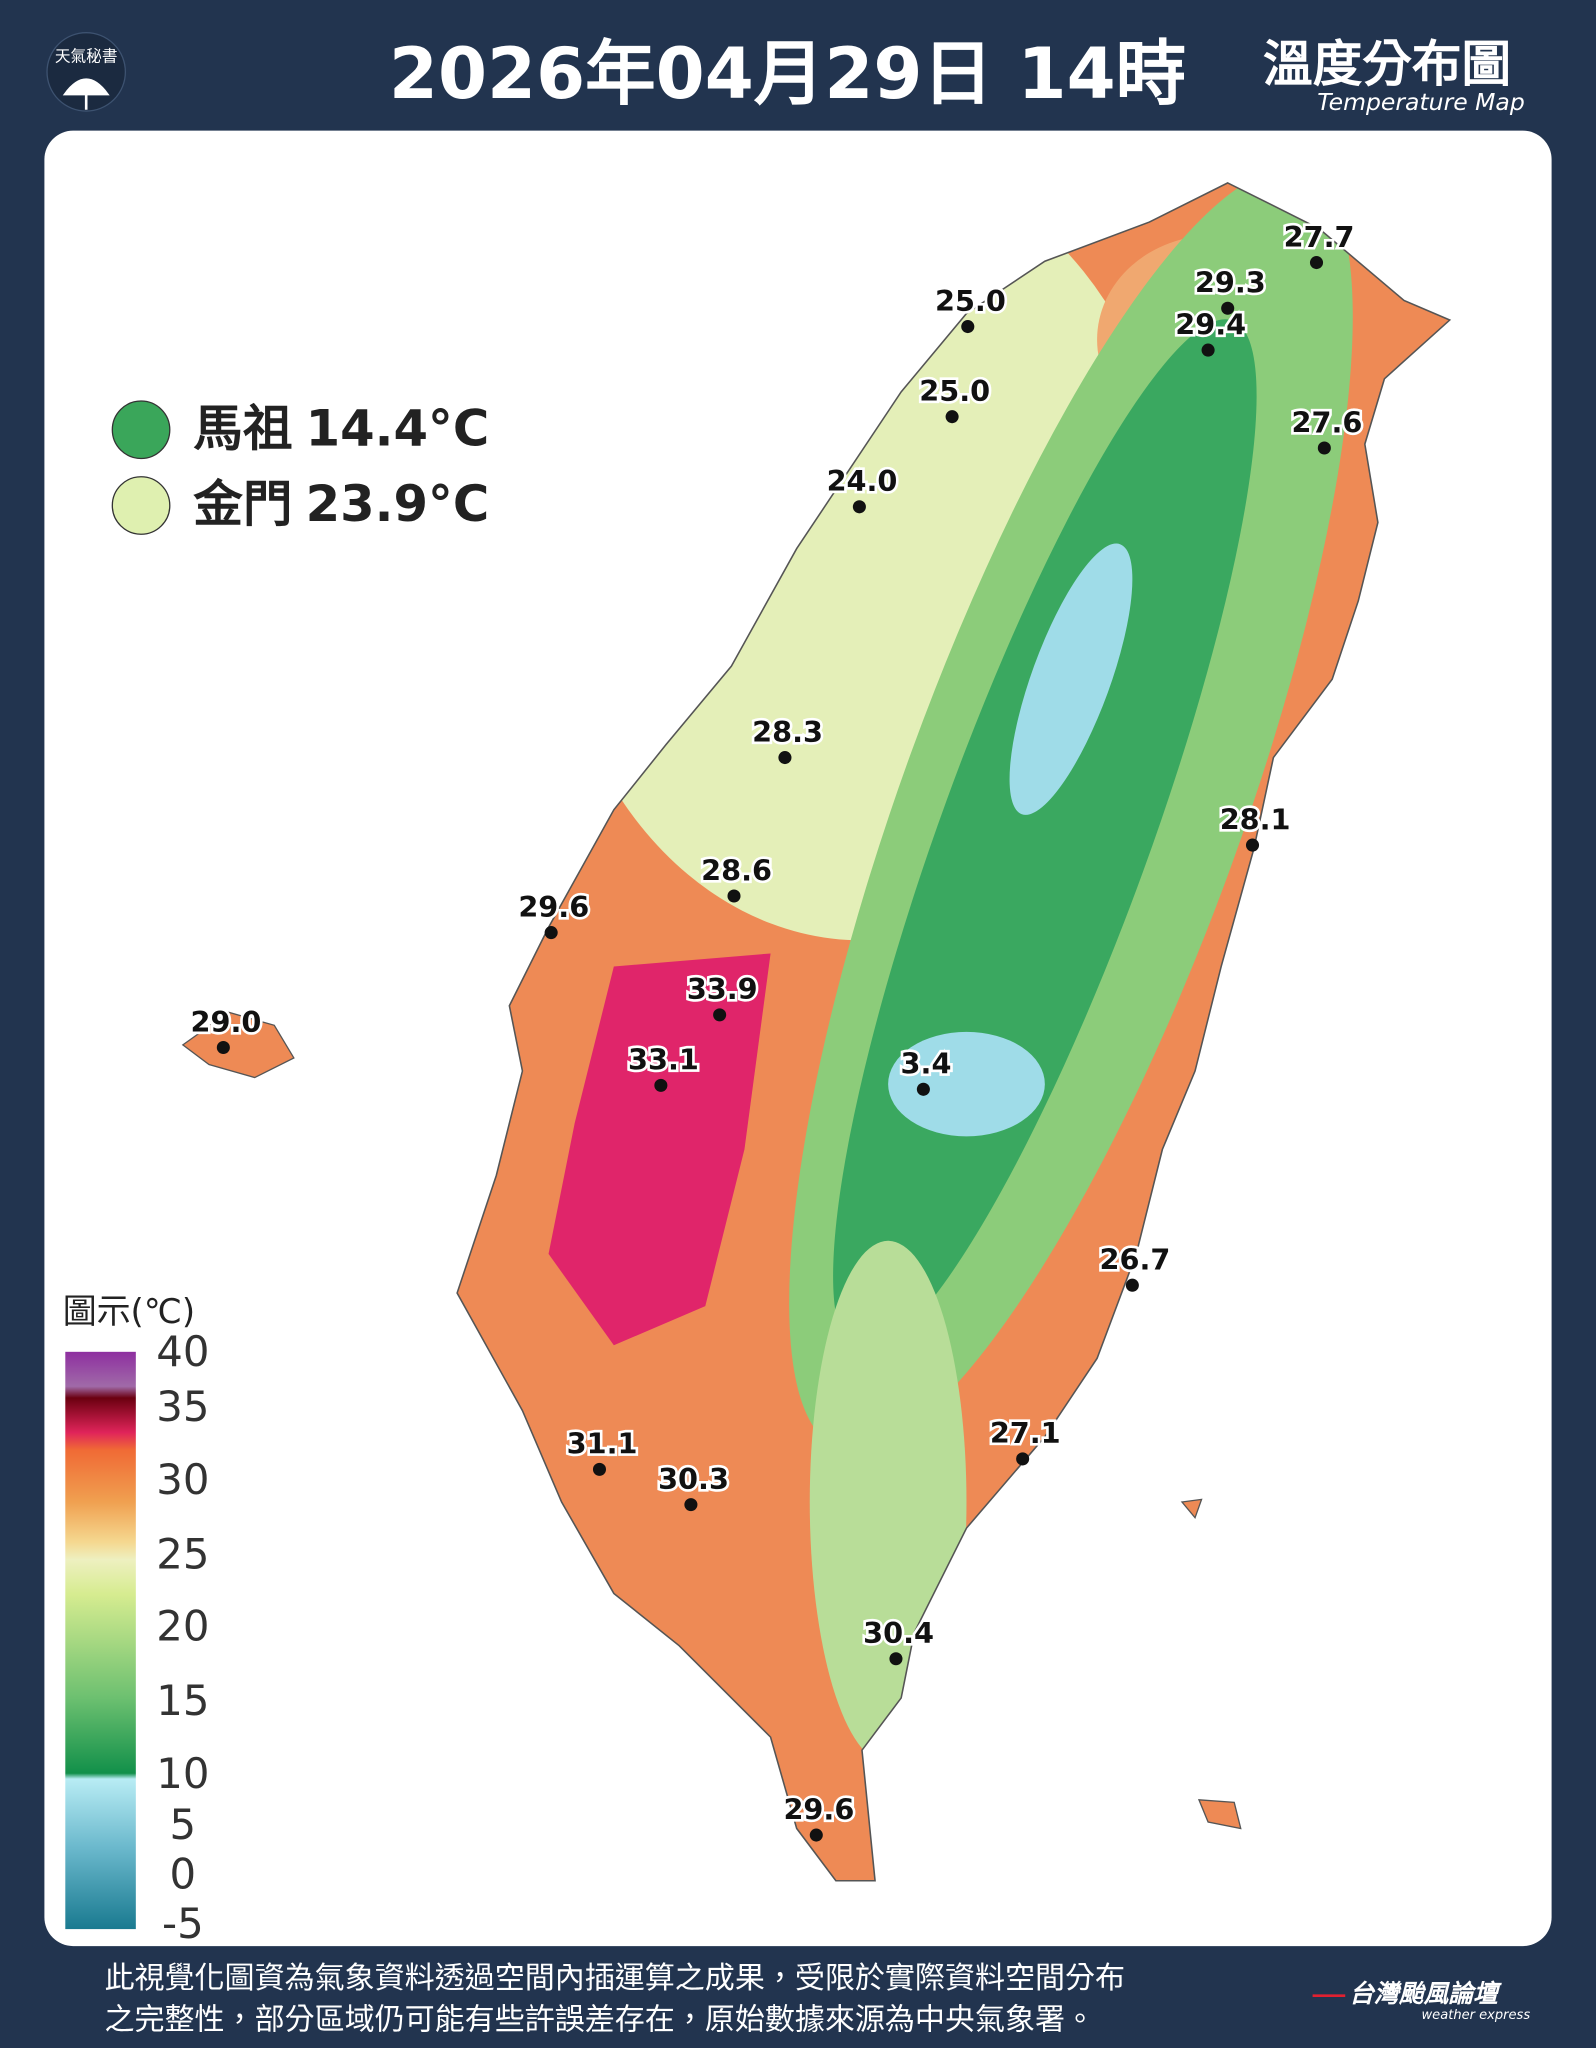  What do you see at coordinates (602, 1444) in the screenshot?
I see `station-value: 31.1` at bounding box center [602, 1444].